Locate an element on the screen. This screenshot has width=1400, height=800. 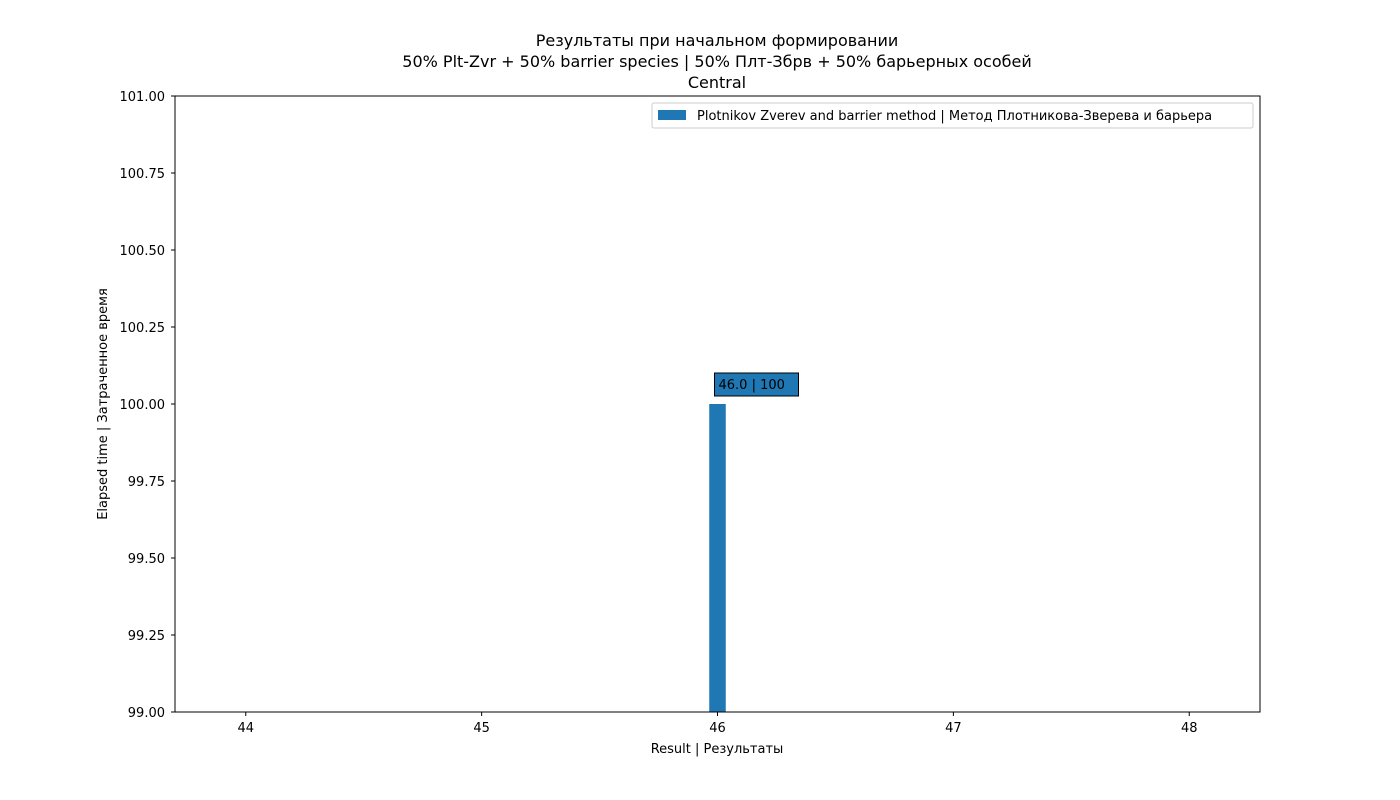
x-tick-label: 48 is located at coordinates (1189, 728).